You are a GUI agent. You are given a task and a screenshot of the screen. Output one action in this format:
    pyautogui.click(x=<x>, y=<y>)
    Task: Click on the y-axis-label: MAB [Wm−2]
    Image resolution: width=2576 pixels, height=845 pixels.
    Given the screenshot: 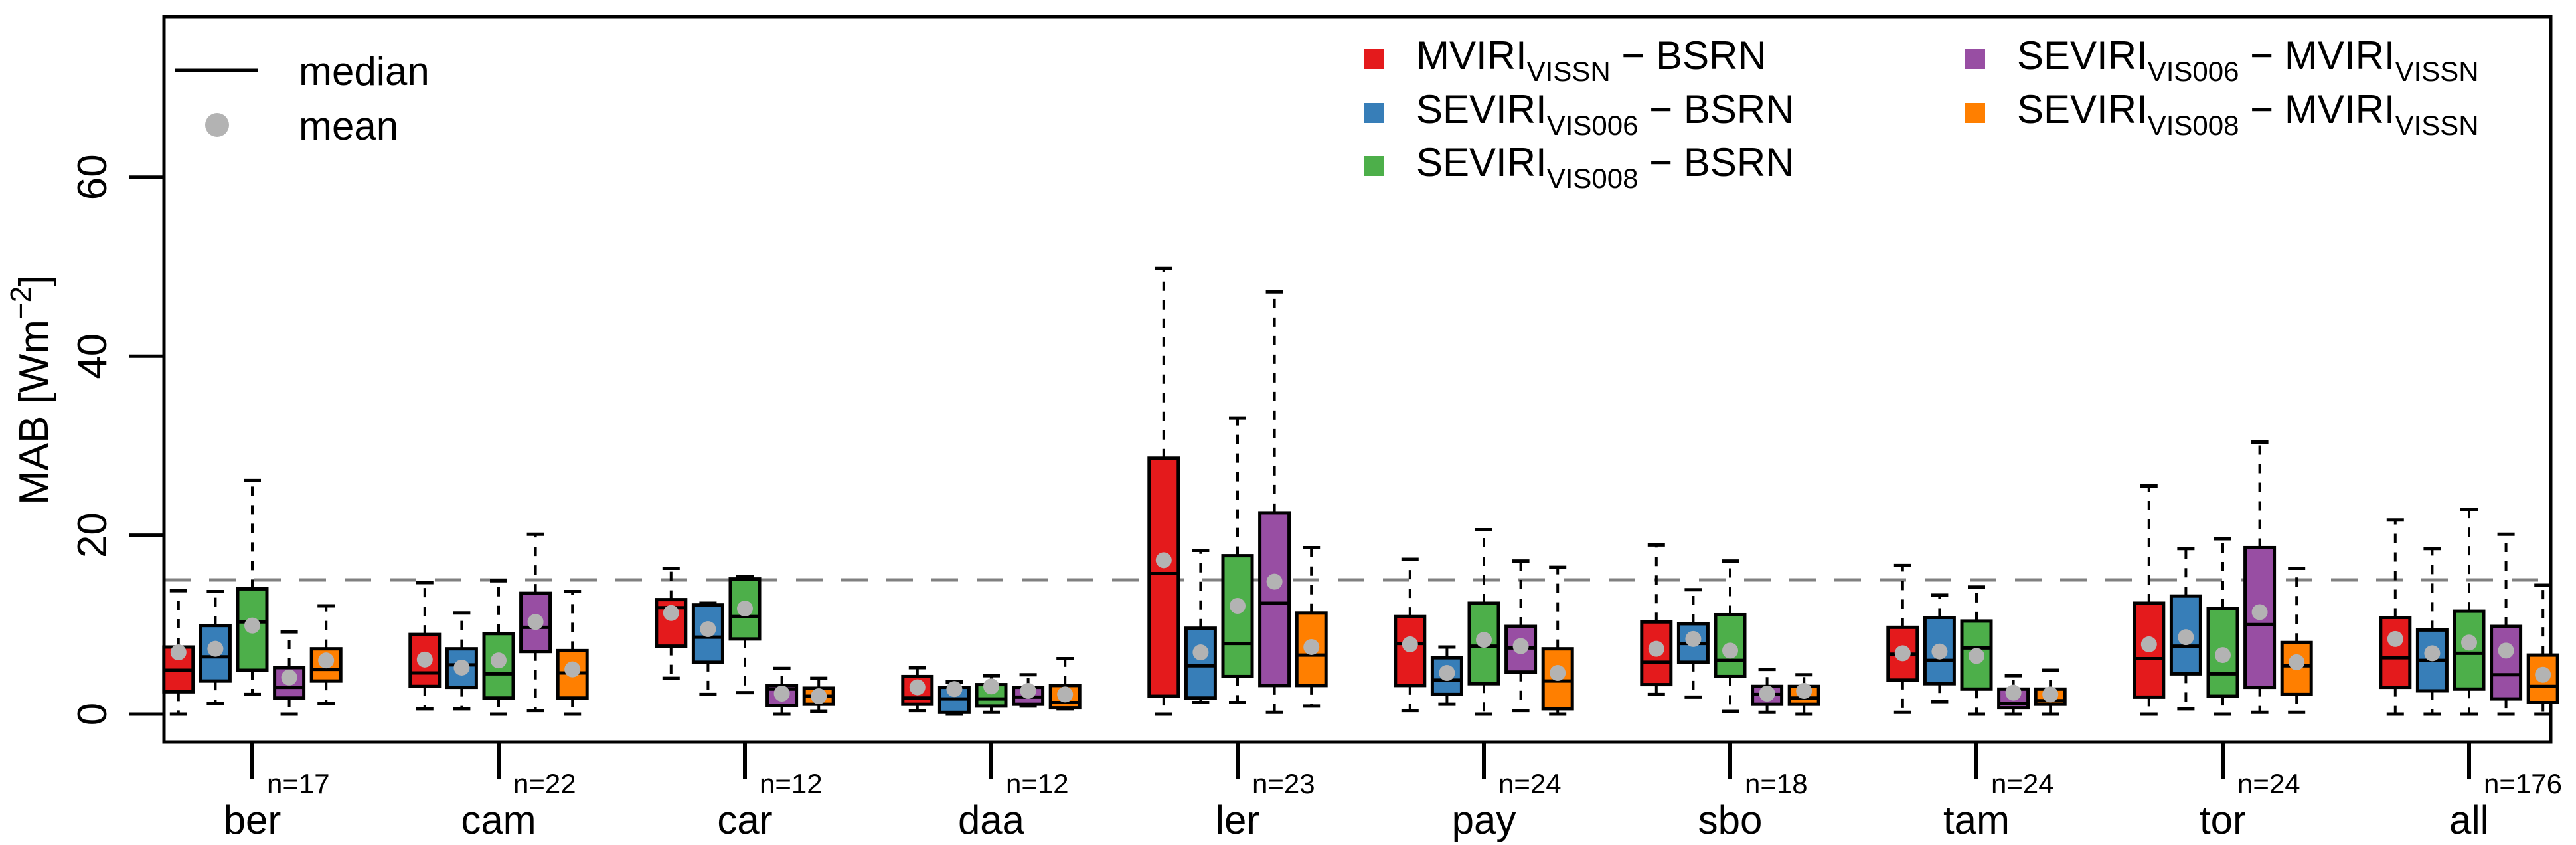 What is the action you would take?
    pyautogui.click(x=31, y=390)
    